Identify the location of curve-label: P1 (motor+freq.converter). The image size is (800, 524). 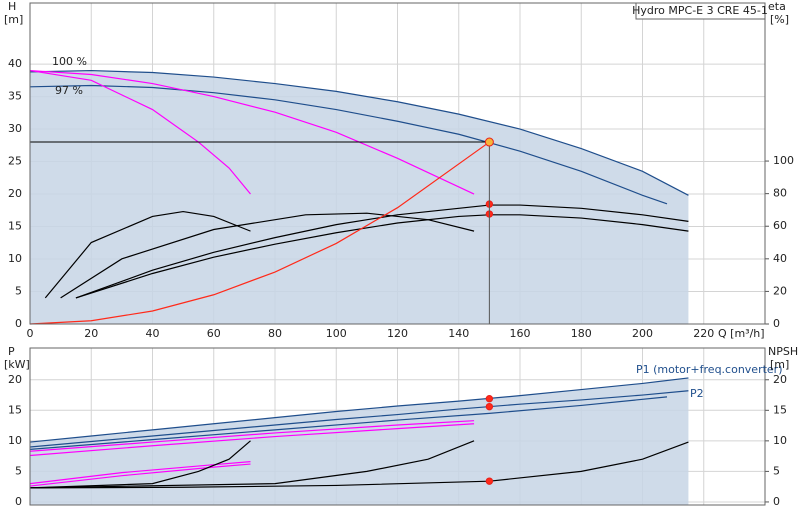
(709, 369).